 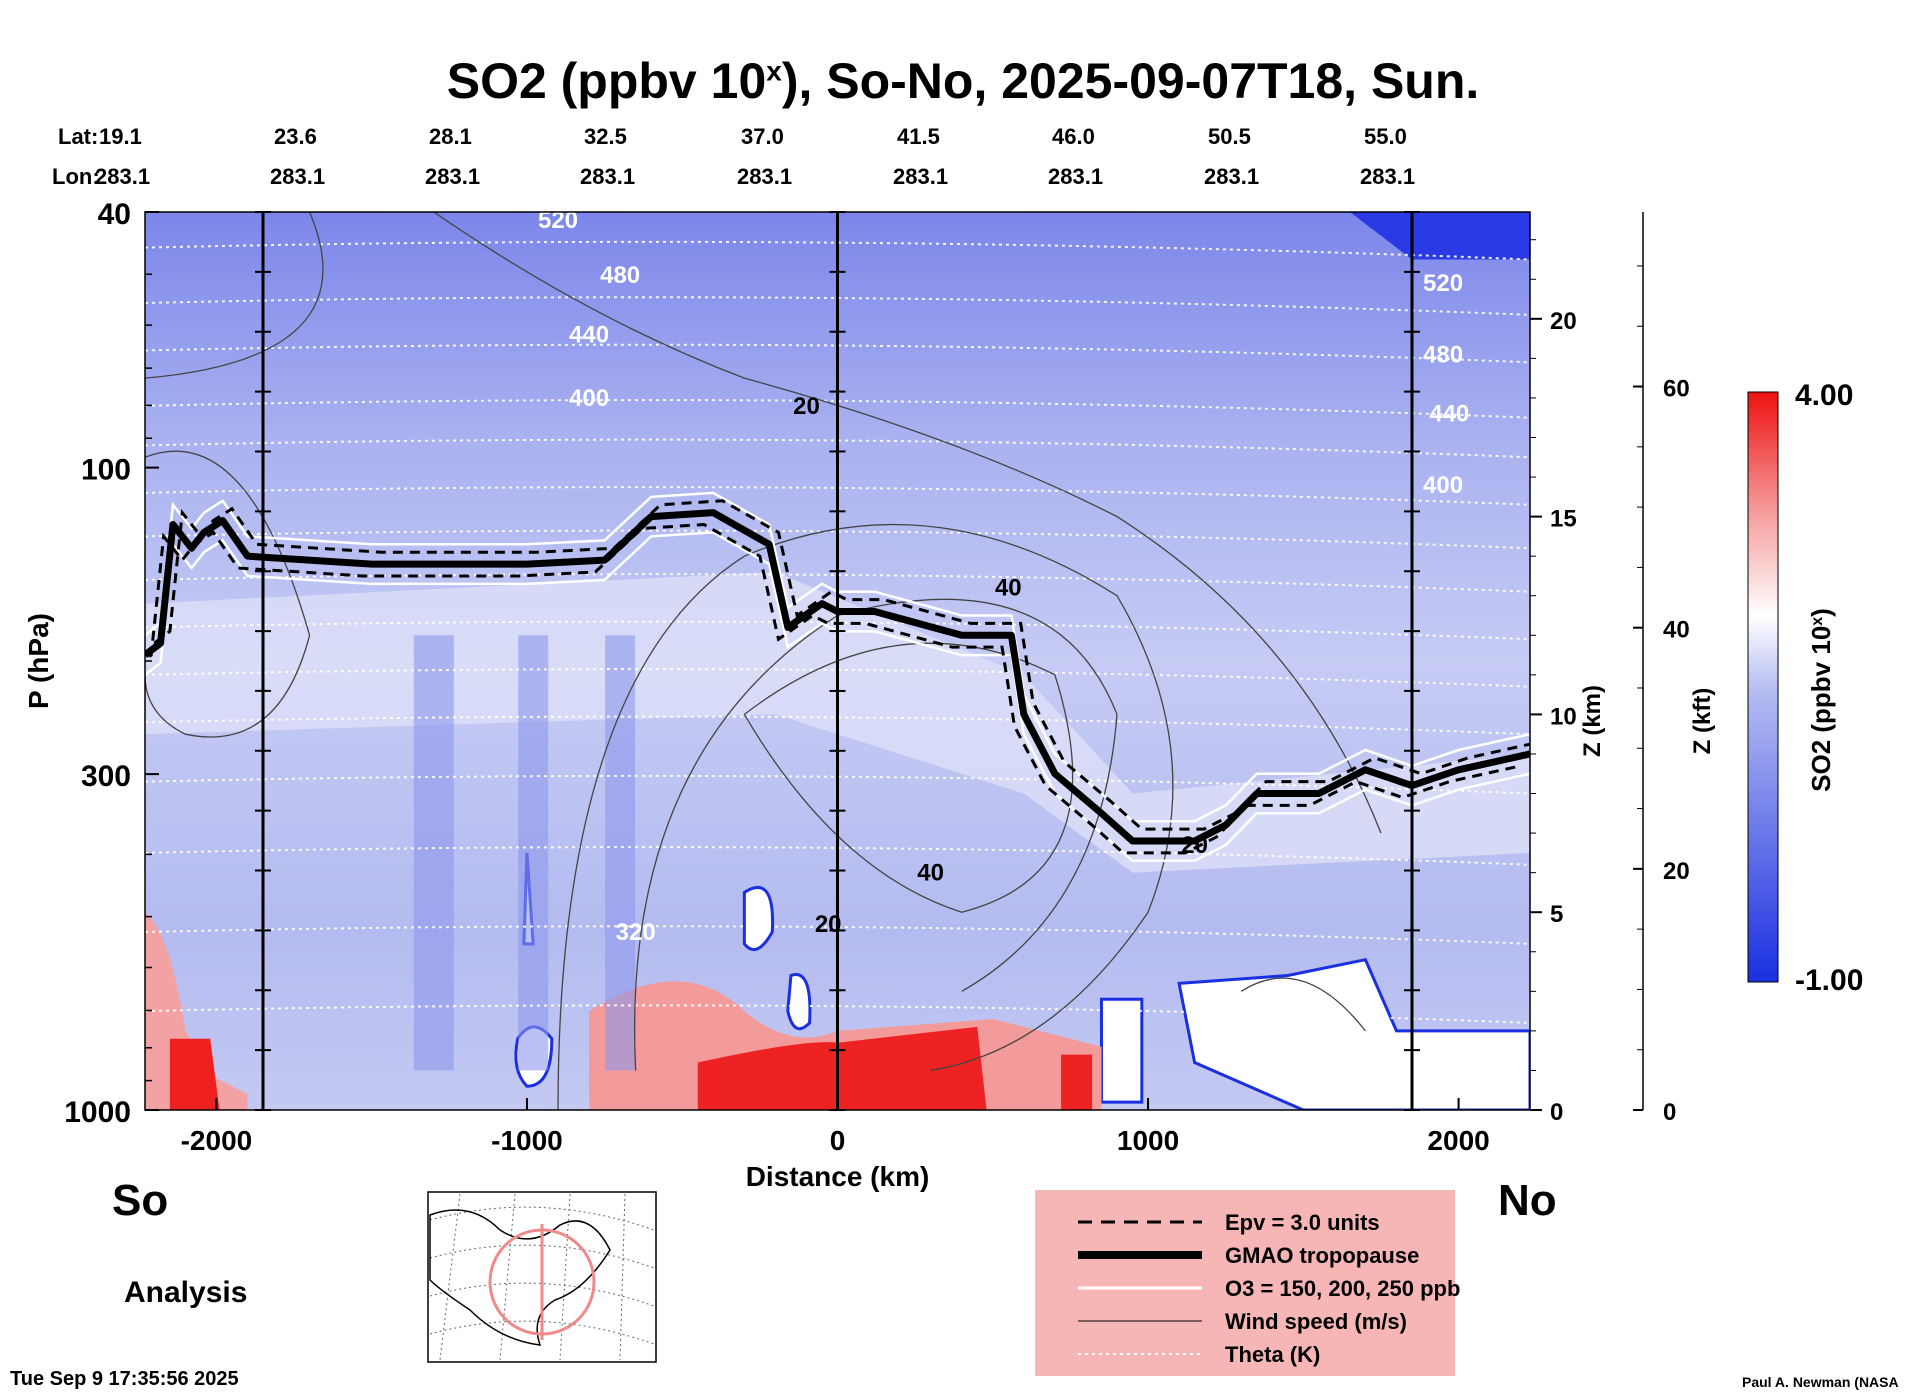 What do you see at coordinates (1322, 1255) in the screenshot?
I see `legend-label-2: GMAO tropopause` at bounding box center [1322, 1255].